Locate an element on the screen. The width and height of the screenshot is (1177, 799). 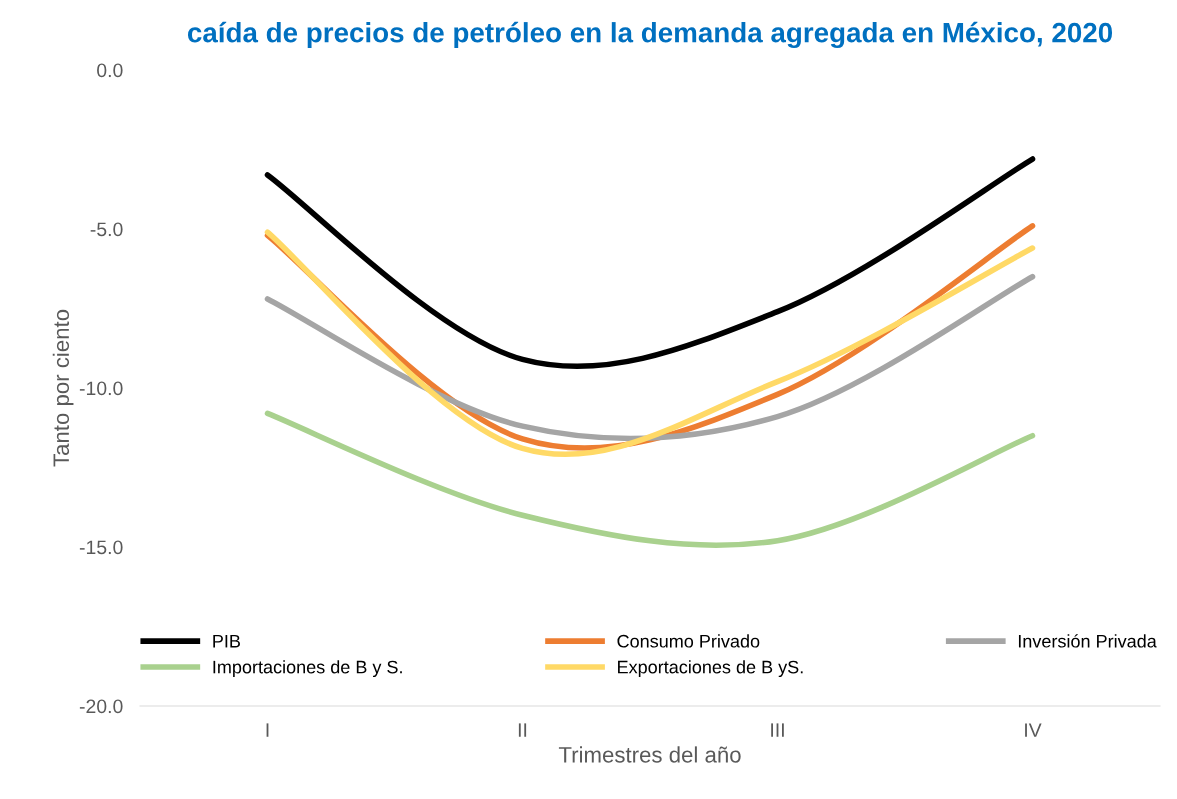
y-tick-label: -15.0 is located at coordinates (101, 547).